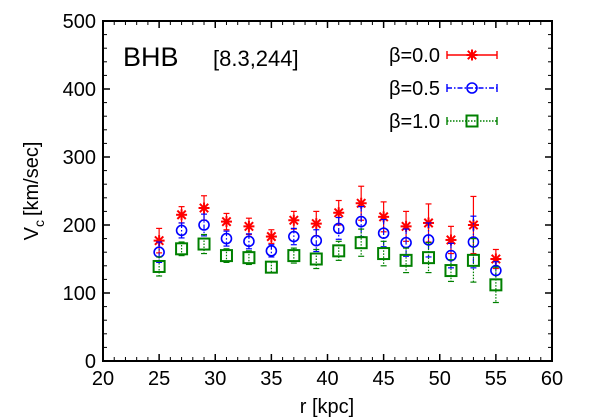 This screenshot has width=598, height=419. What do you see at coordinates (443, 89) in the screenshot?
I see `legend: β=0.0 β=0.5 β=1.0` at bounding box center [443, 89].